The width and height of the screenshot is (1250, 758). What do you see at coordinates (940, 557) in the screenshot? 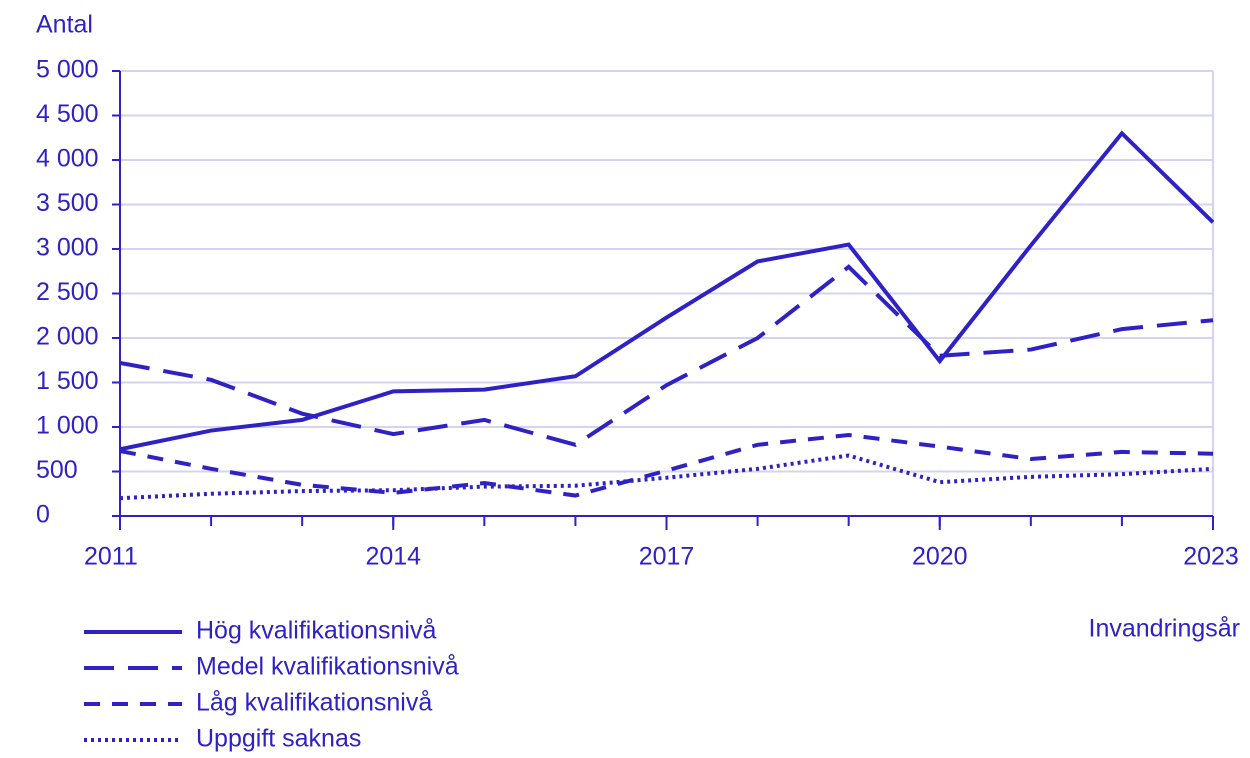
I see `x-tick-label: 2020` at bounding box center [940, 557].